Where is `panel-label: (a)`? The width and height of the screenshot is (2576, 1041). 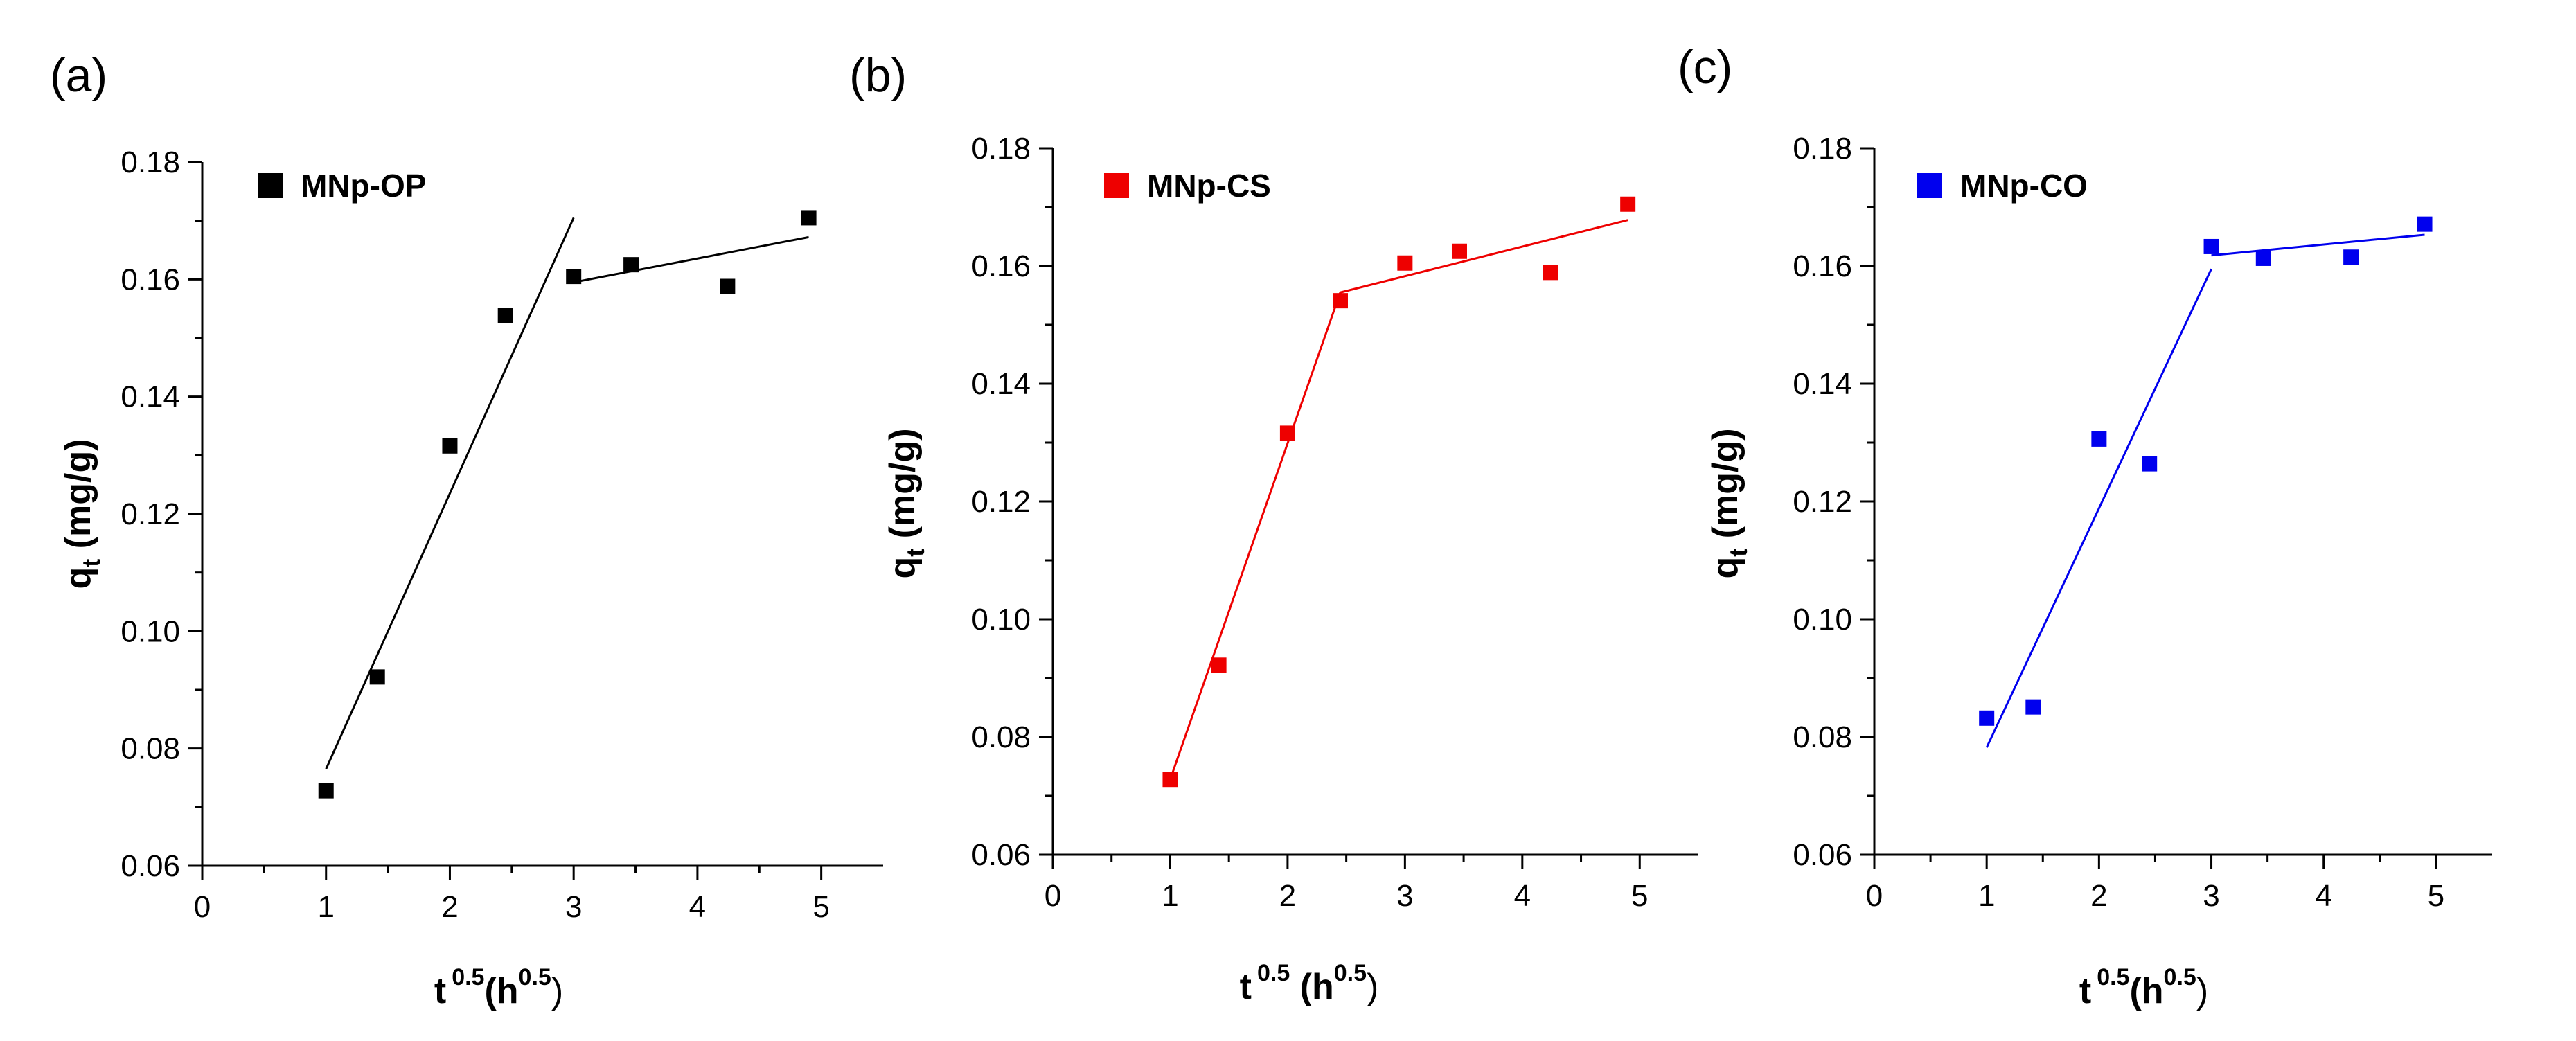 panel-label: (a) is located at coordinates (78, 75).